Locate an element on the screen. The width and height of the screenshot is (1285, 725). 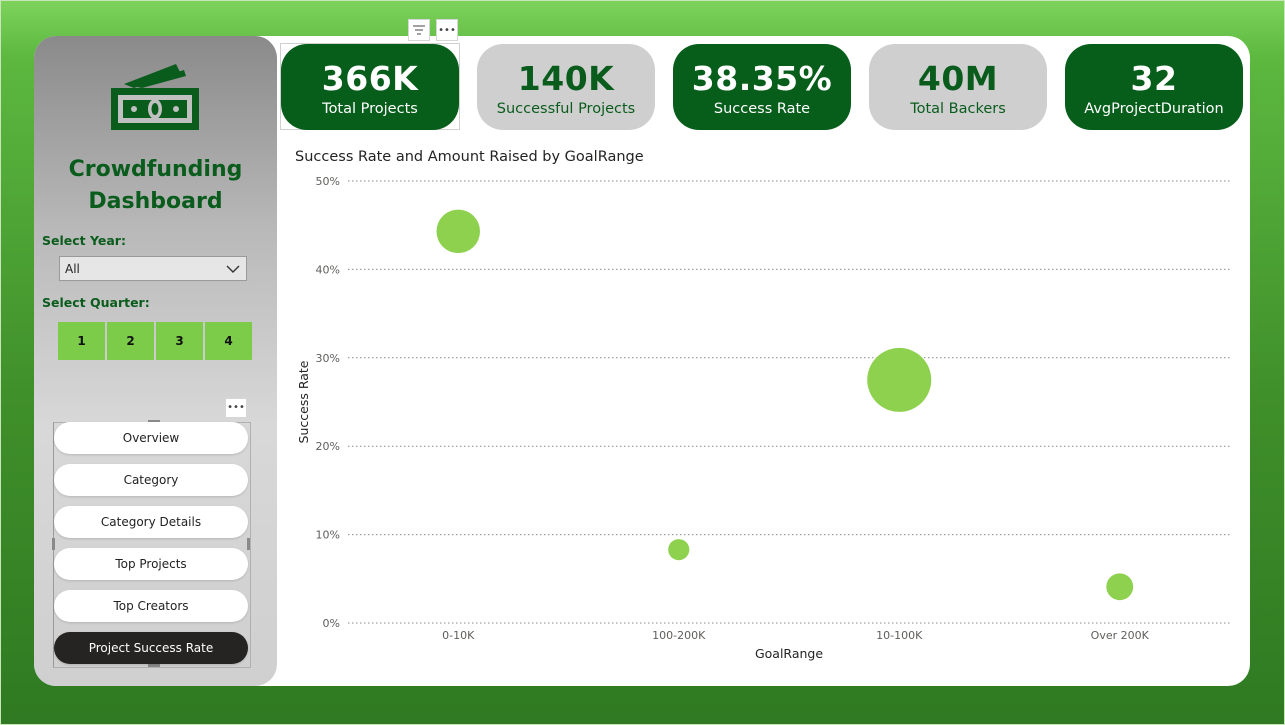
x-tick-label: Over 200K is located at coordinates (1120, 635).